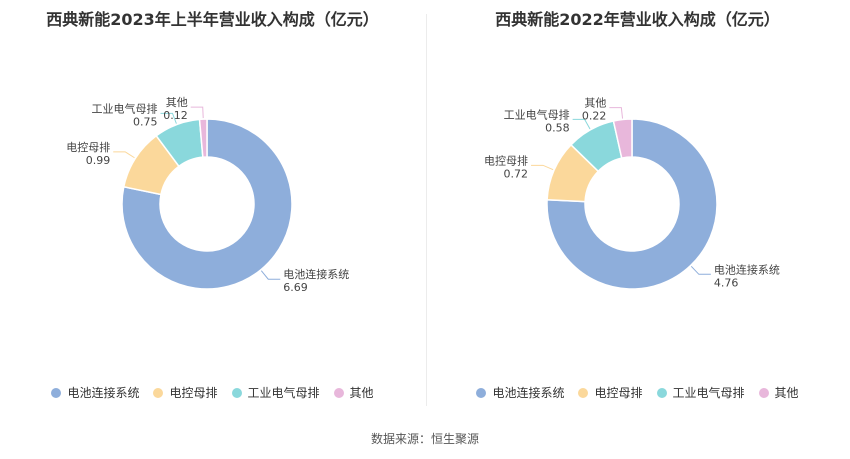 Image resolution: width=850 pixels, height=459 pixels. I want to click on slice-value-battery: 4.76, so click(726, 282).